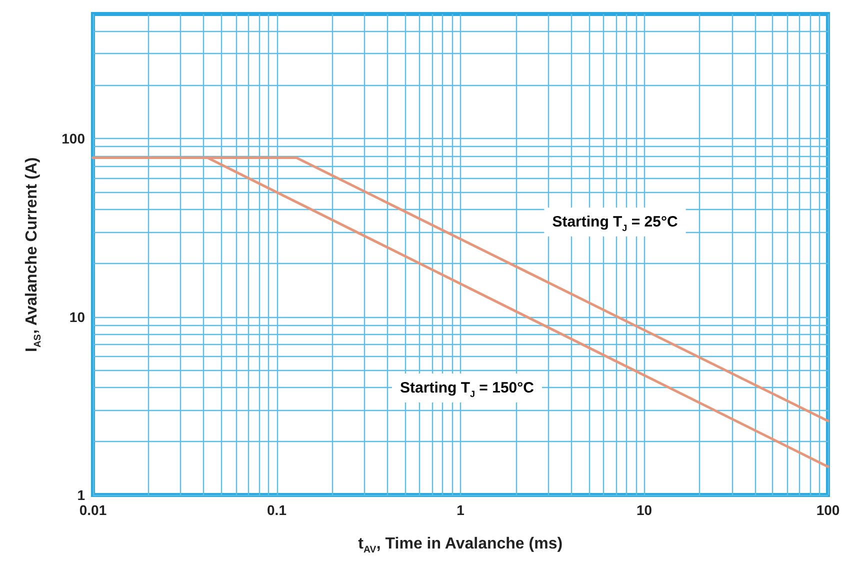 The image size is (845, 572). Describe the element at coordinates (277, 510) in the screenshot. I see `x-tick-label: 0.1` at that location.